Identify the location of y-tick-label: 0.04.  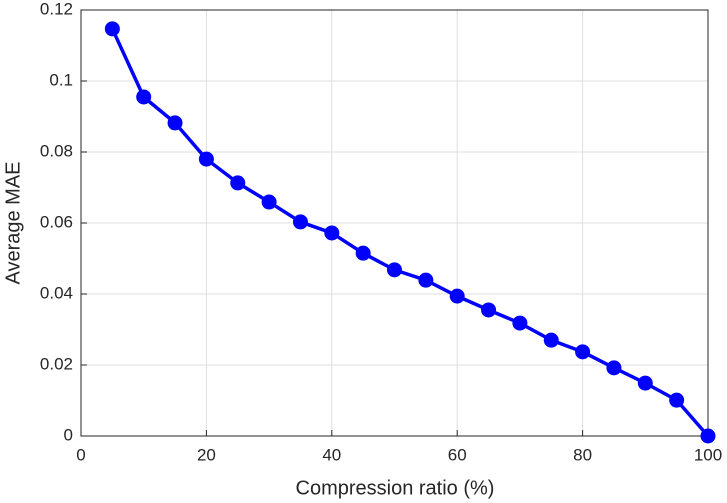
(56, 292).